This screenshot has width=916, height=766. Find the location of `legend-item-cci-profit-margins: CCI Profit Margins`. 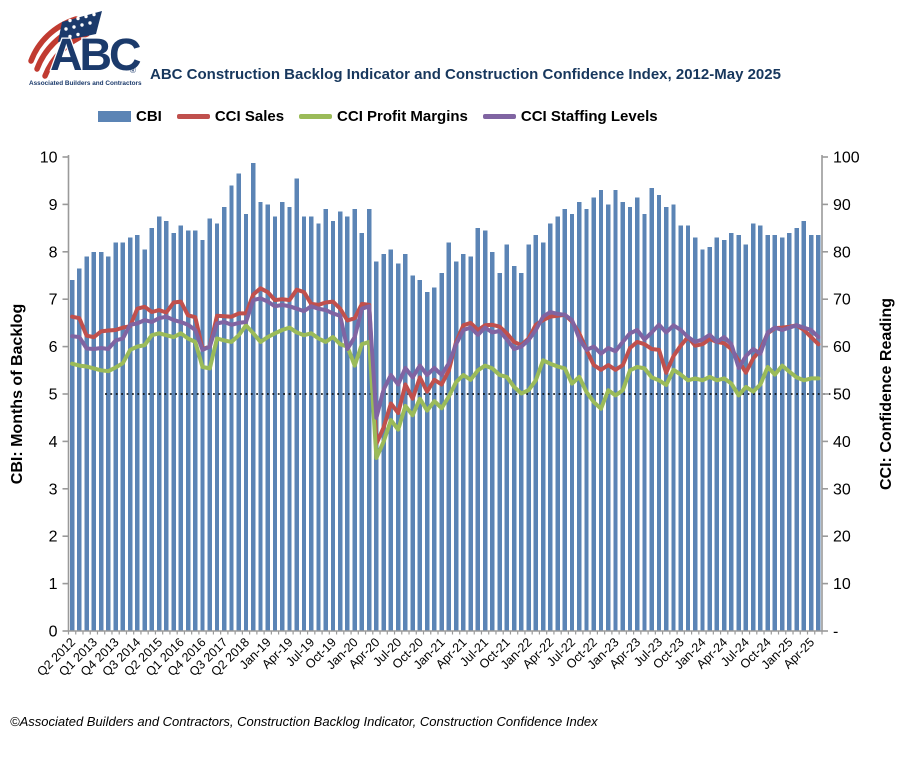

legend-item-cci-profit-margins: CCI Profit Margins is located at coordinates (383, 116).